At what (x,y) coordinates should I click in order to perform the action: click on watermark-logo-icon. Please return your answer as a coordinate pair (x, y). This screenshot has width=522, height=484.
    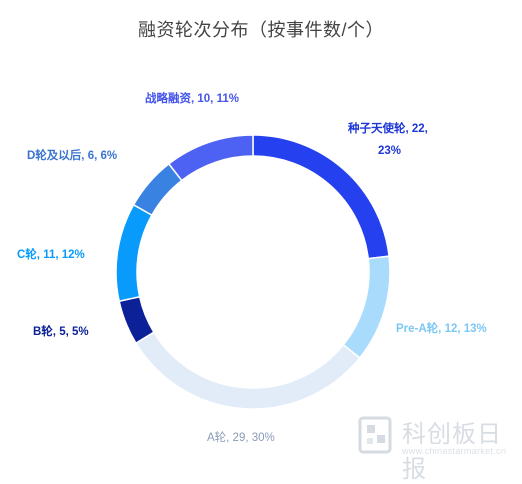
    Looking at the image, I should click on (375, 435).